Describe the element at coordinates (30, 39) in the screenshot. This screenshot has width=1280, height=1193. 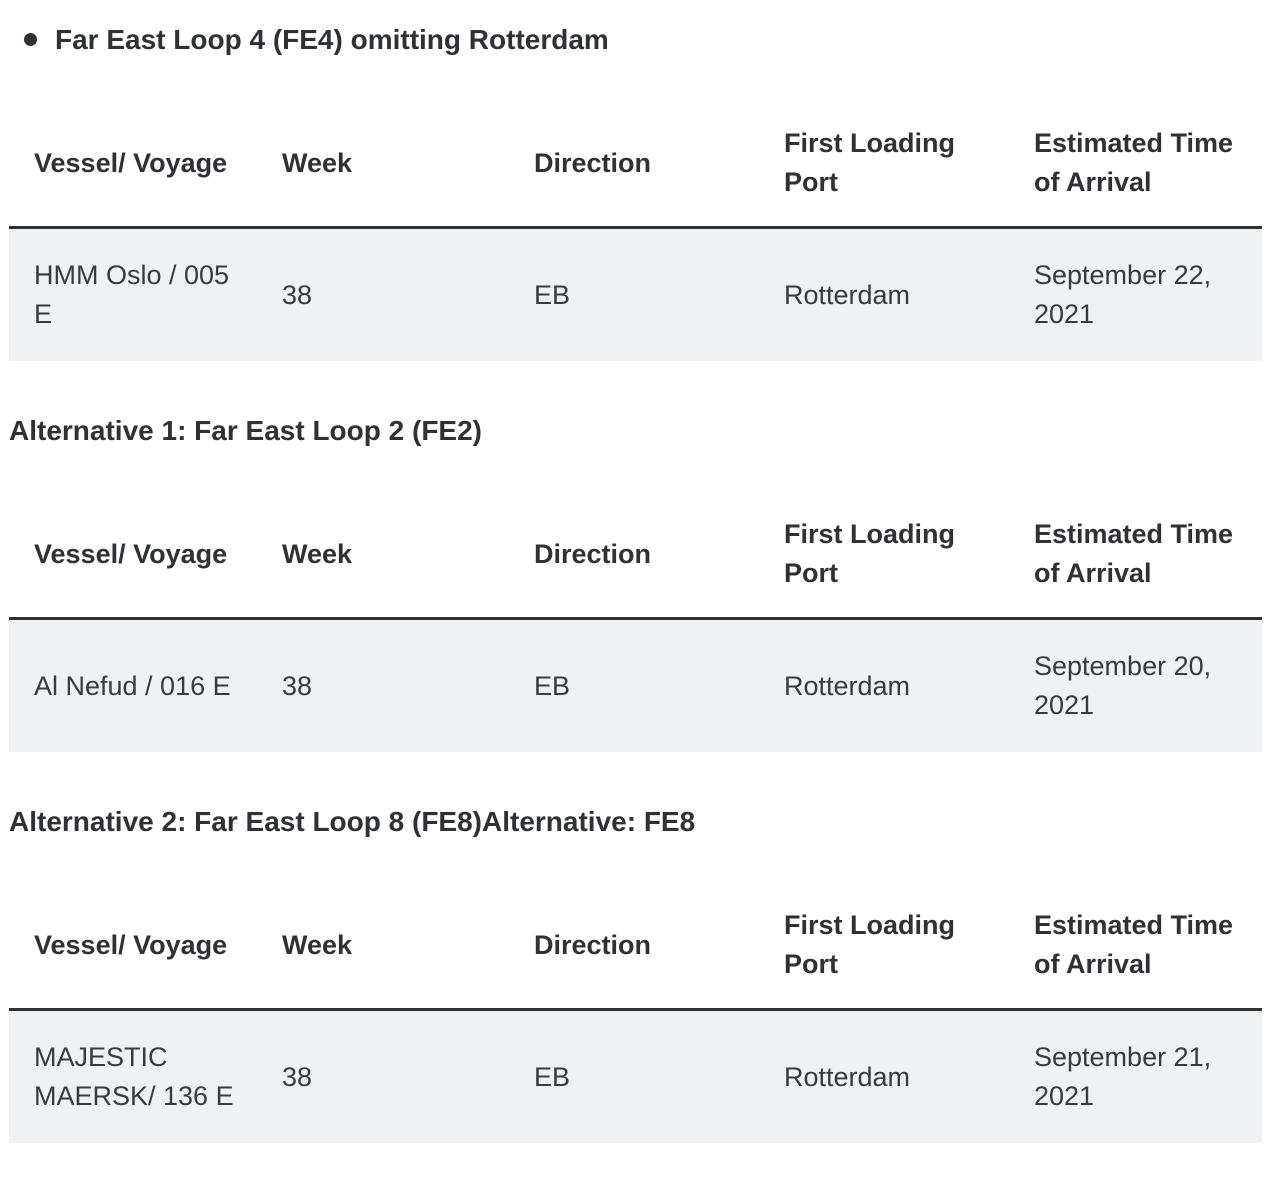
I see `bullet-icon` at that location.